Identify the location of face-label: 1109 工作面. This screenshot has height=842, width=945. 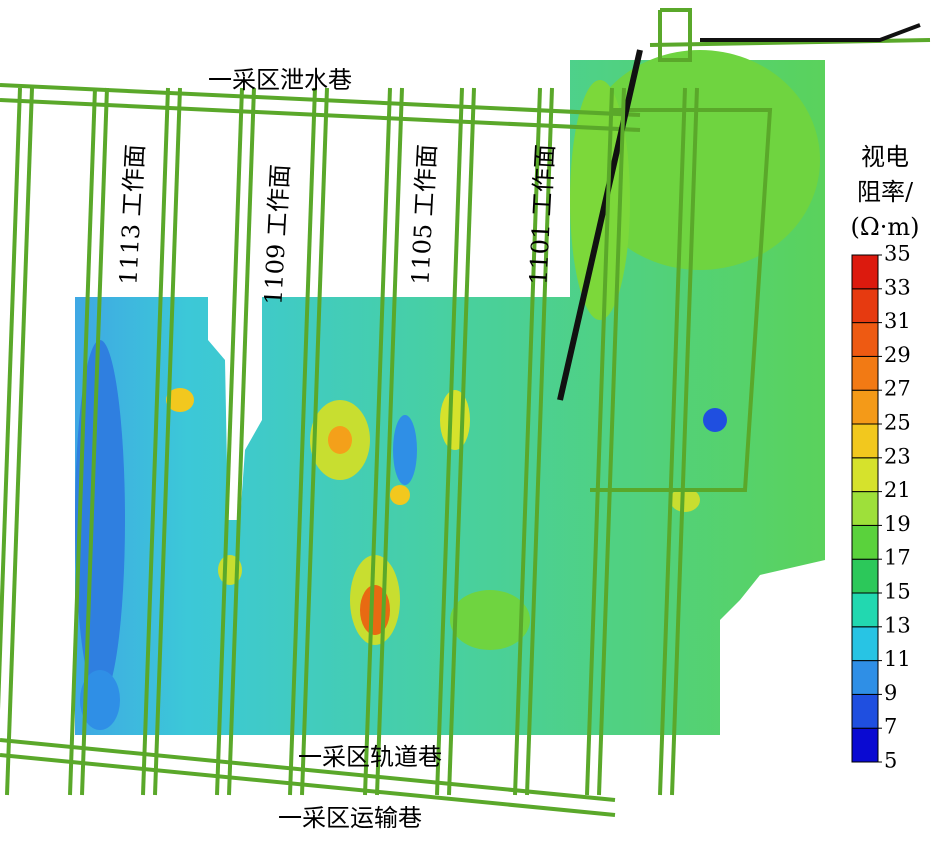
(276, 235).